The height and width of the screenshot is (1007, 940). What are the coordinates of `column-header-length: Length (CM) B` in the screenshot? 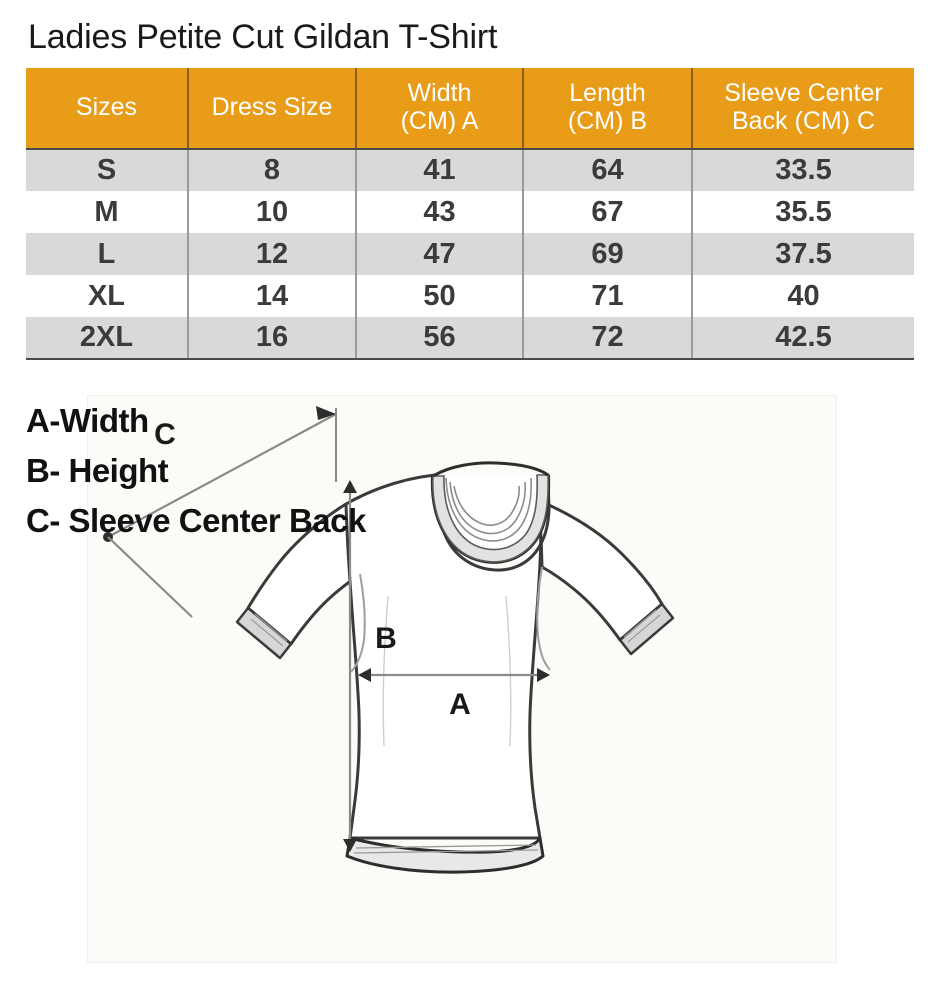 It's located at (608, 109).